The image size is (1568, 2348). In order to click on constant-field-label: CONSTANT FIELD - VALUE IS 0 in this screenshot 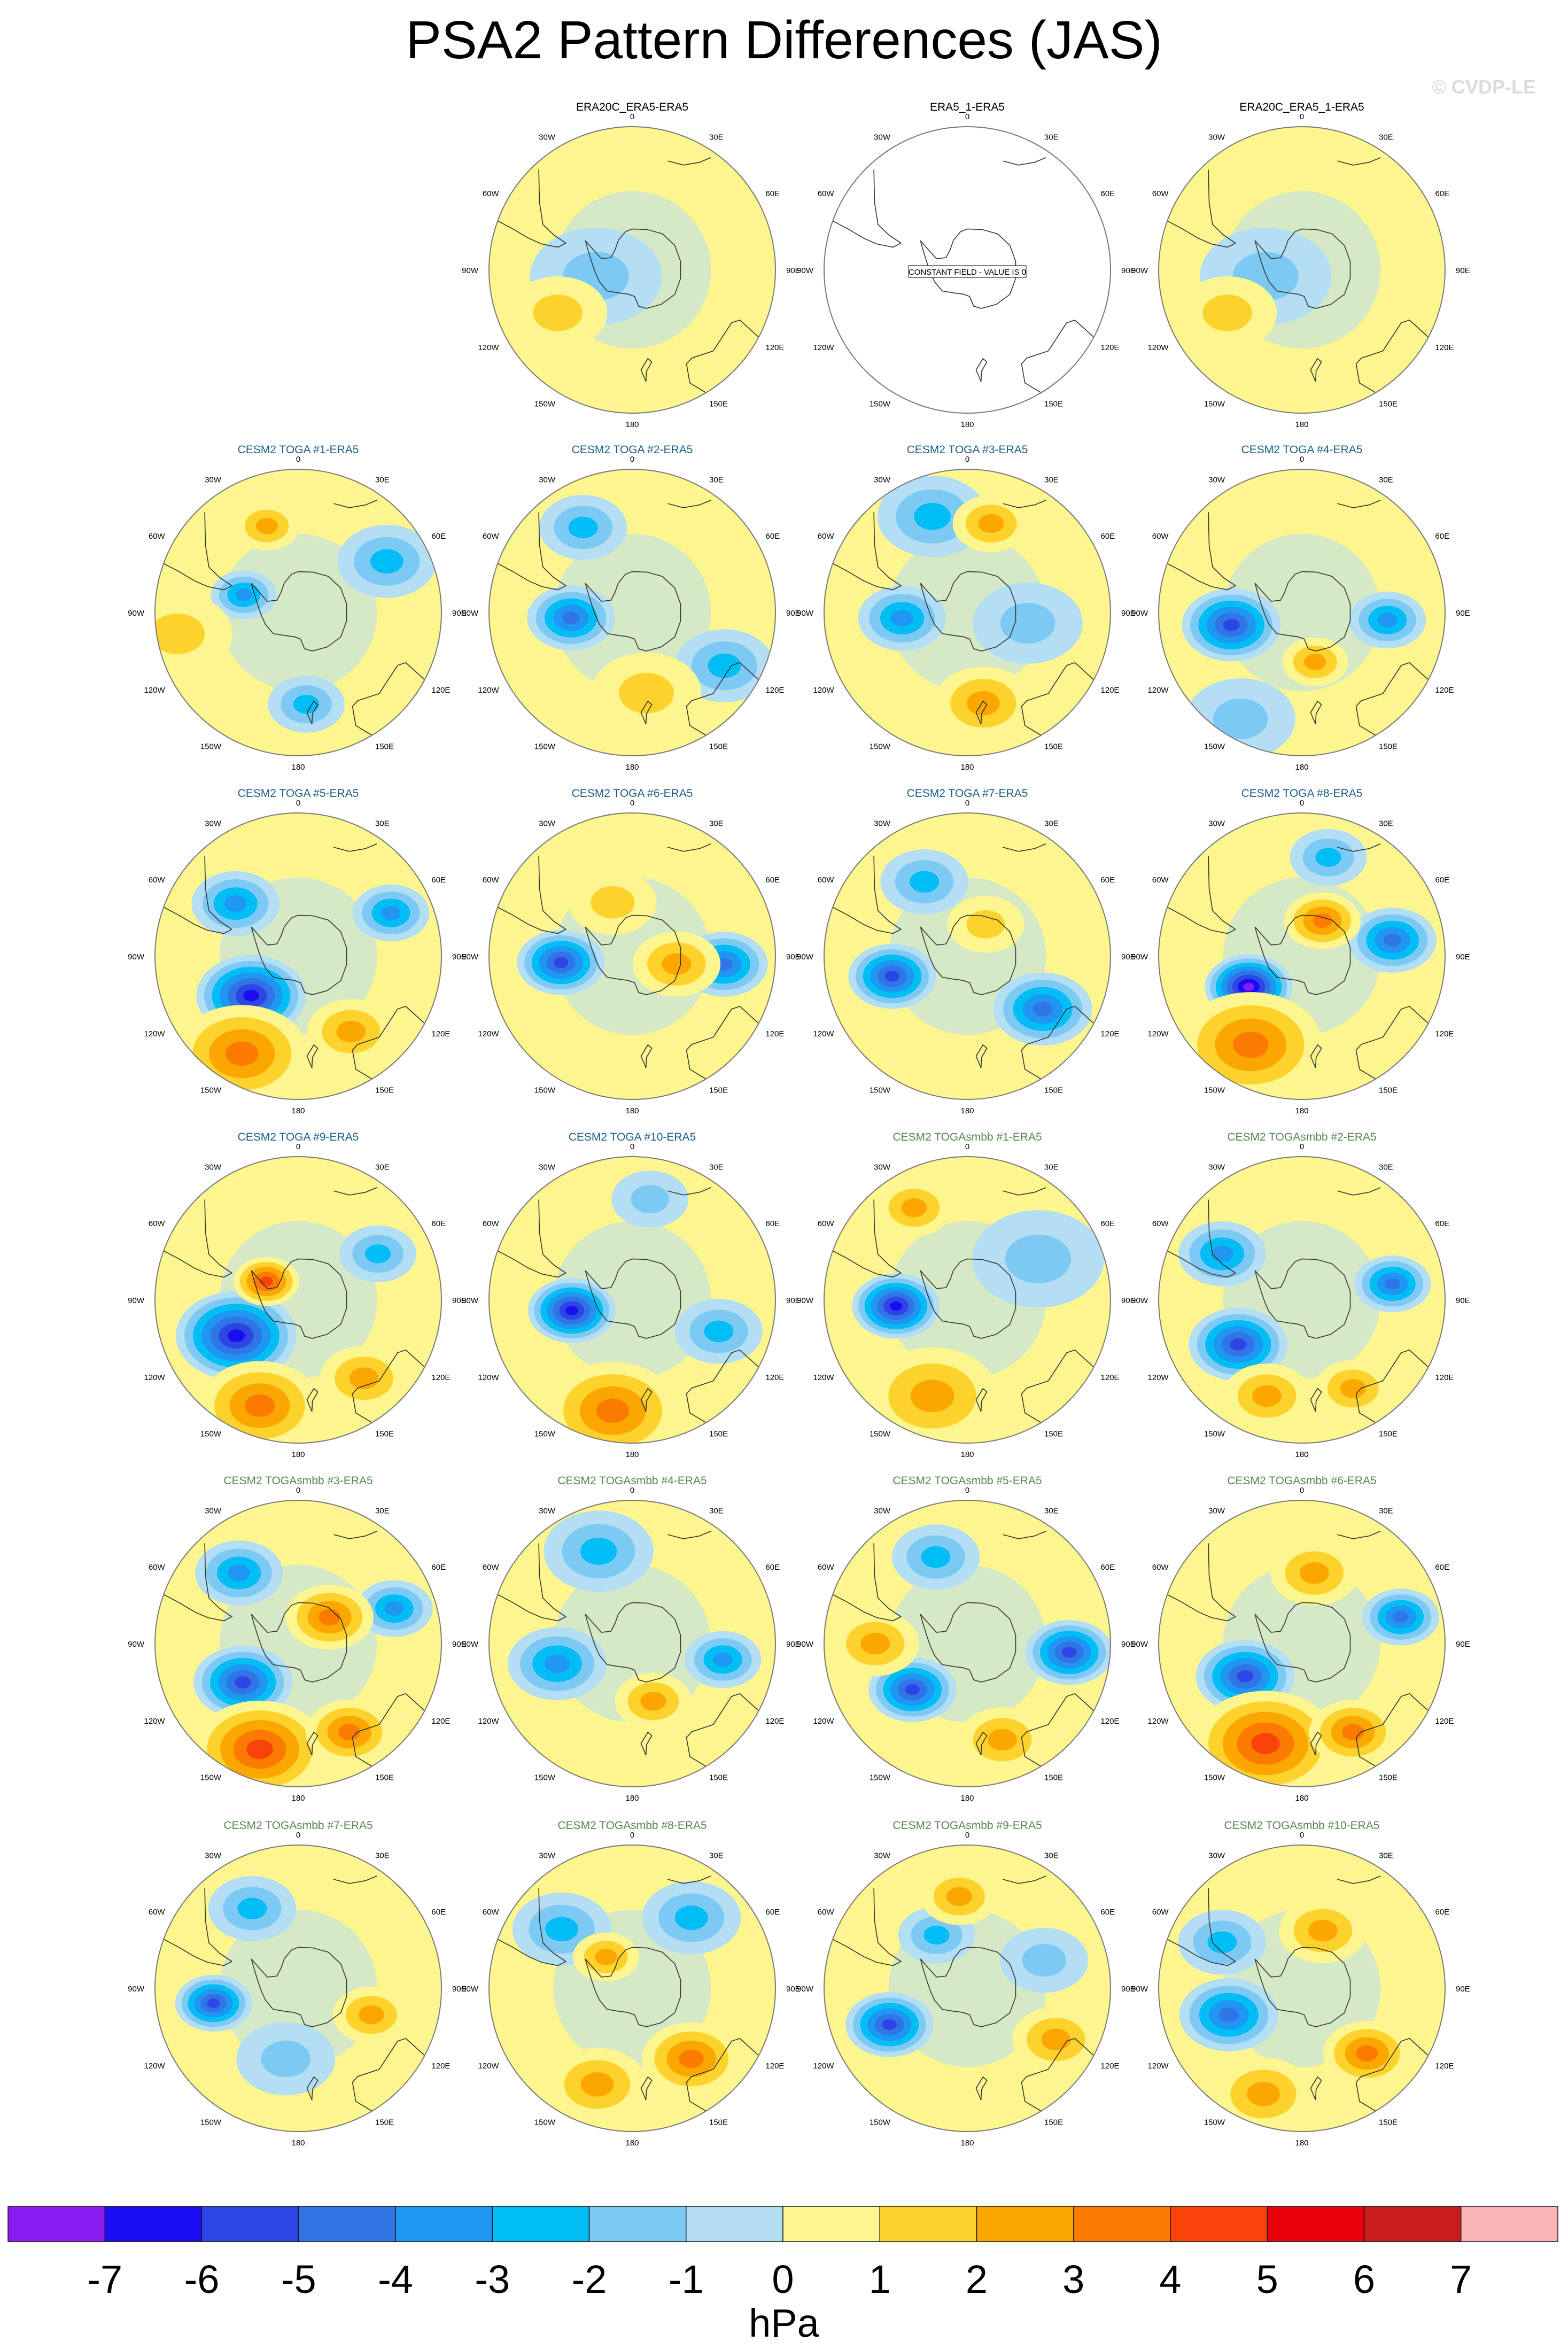, I will do `click(968, 272)`.